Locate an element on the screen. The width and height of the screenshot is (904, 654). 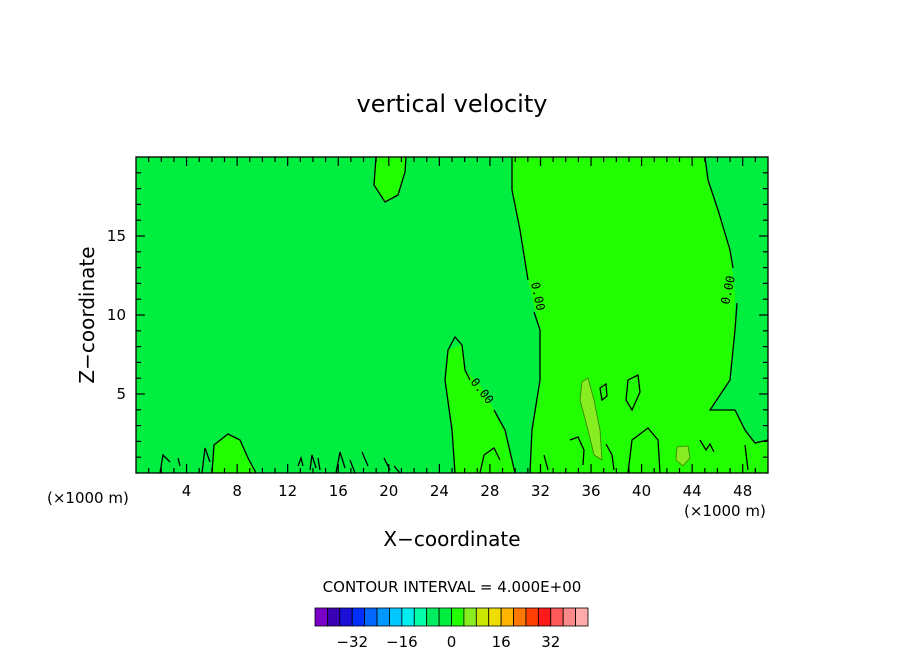
colorbar is located at coordinates (451, 617).